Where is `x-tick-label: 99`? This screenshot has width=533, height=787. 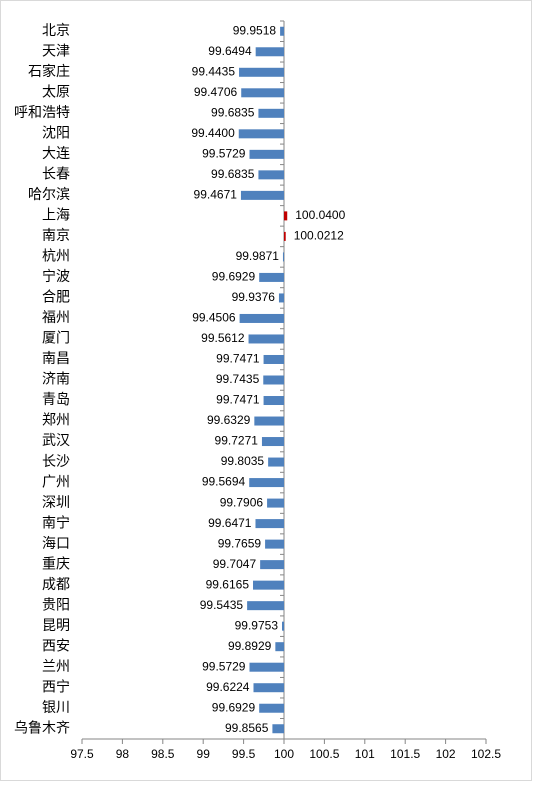 x-tick-label: 99 is located at coordinates (204, 754).